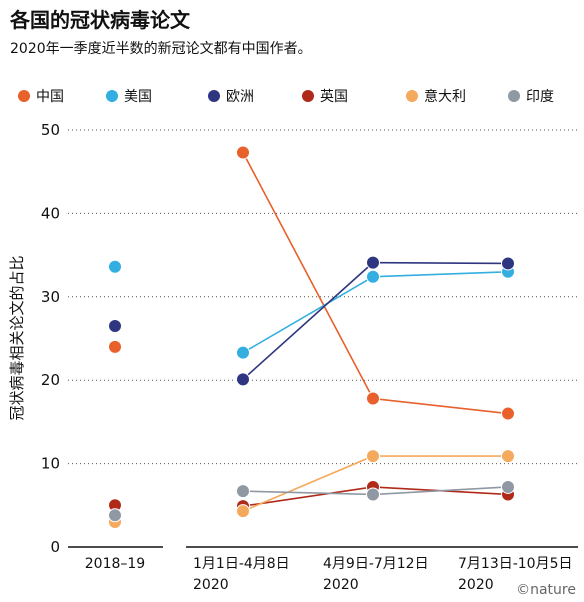 The image size is (584, 602). What do you see at coordinates (50, 297) in the screenshot?
I see `y-tick-label: 30` at bounding box center [50, 297].